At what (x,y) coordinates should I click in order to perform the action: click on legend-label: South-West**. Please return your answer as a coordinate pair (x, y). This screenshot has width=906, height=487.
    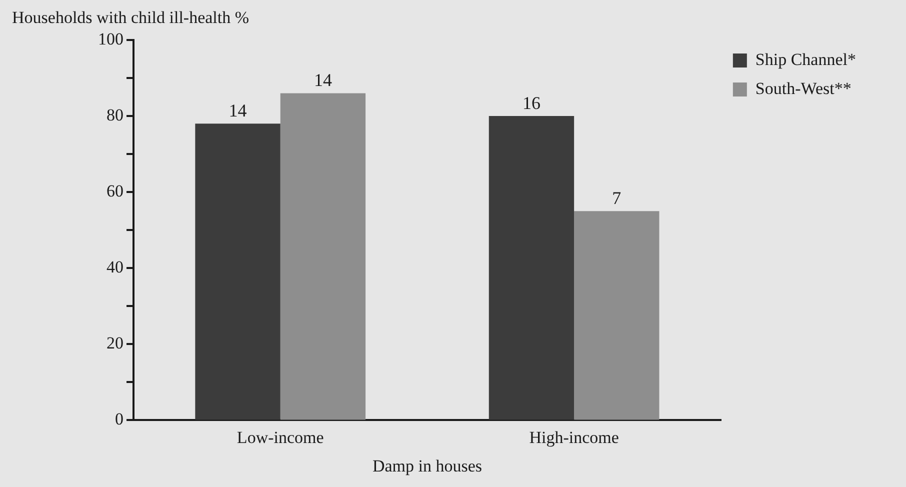
    Looking at the image, I should click on (803, 88).